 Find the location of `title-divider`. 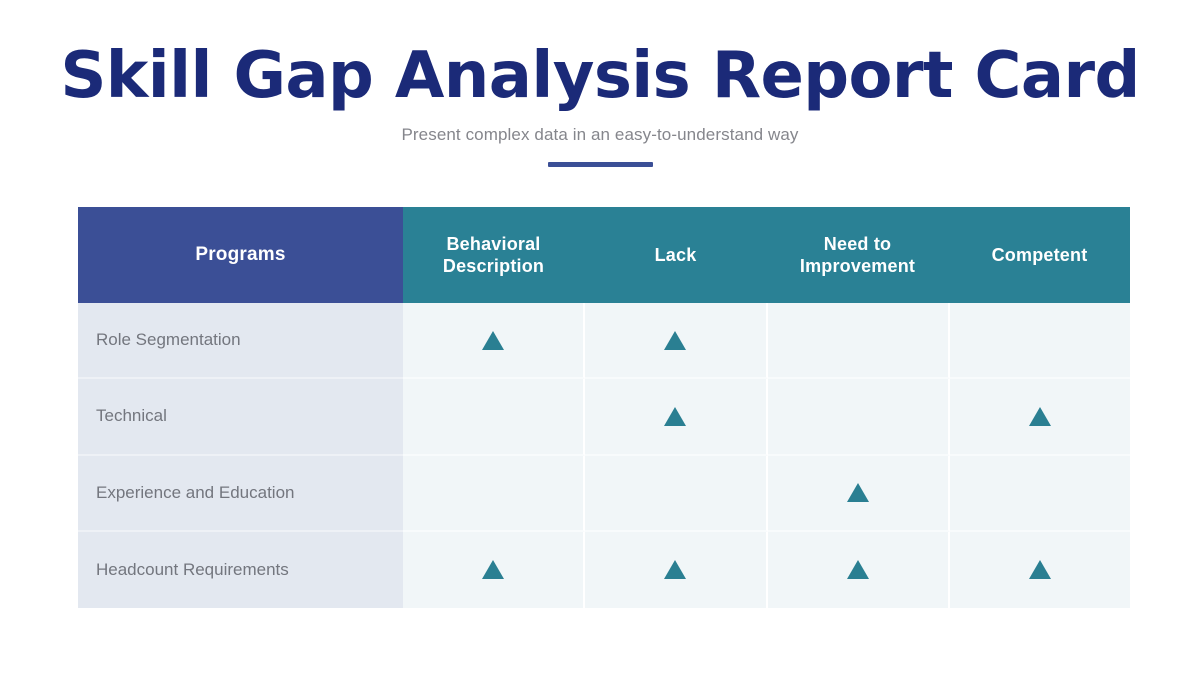

title-divider is located at coordinates (600, 165).